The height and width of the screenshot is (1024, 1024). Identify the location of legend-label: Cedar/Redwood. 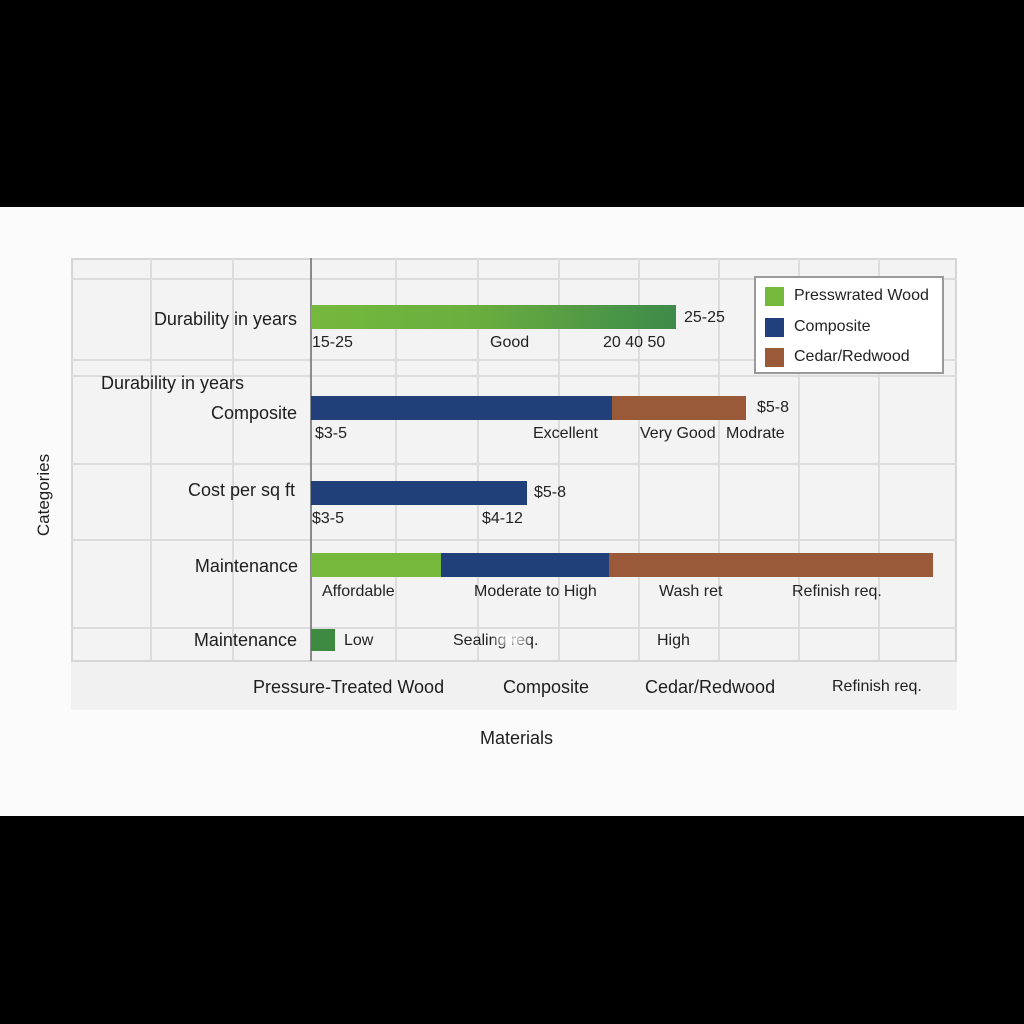
(852, 356).